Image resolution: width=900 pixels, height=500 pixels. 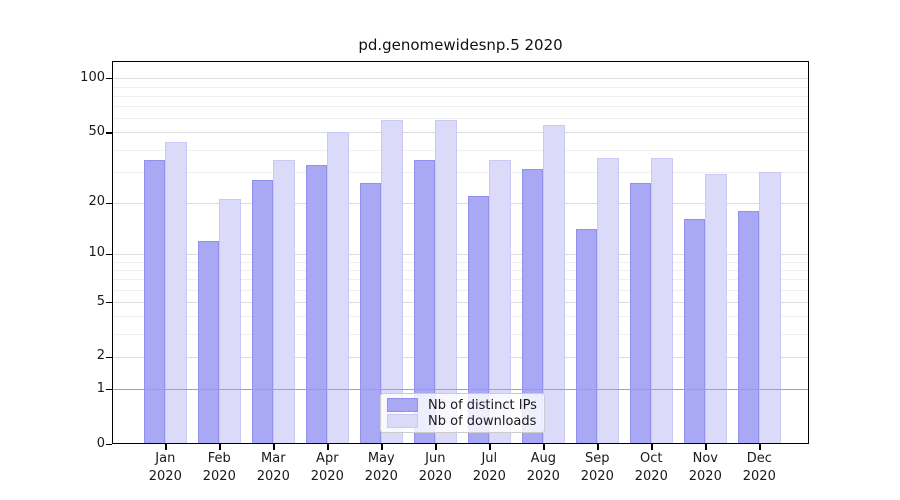 I want to click on x-tick-label-apr: Apr 2020, so click(x=327, y=467).